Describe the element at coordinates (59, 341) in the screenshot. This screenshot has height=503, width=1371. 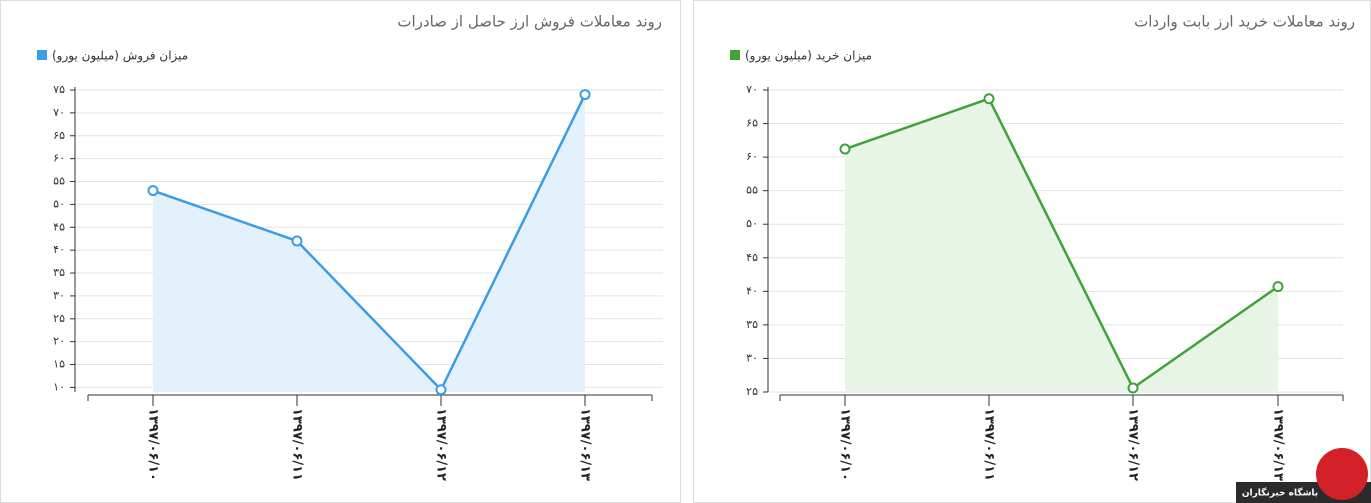
I see `y-tick-label: ۲۰` at that location.